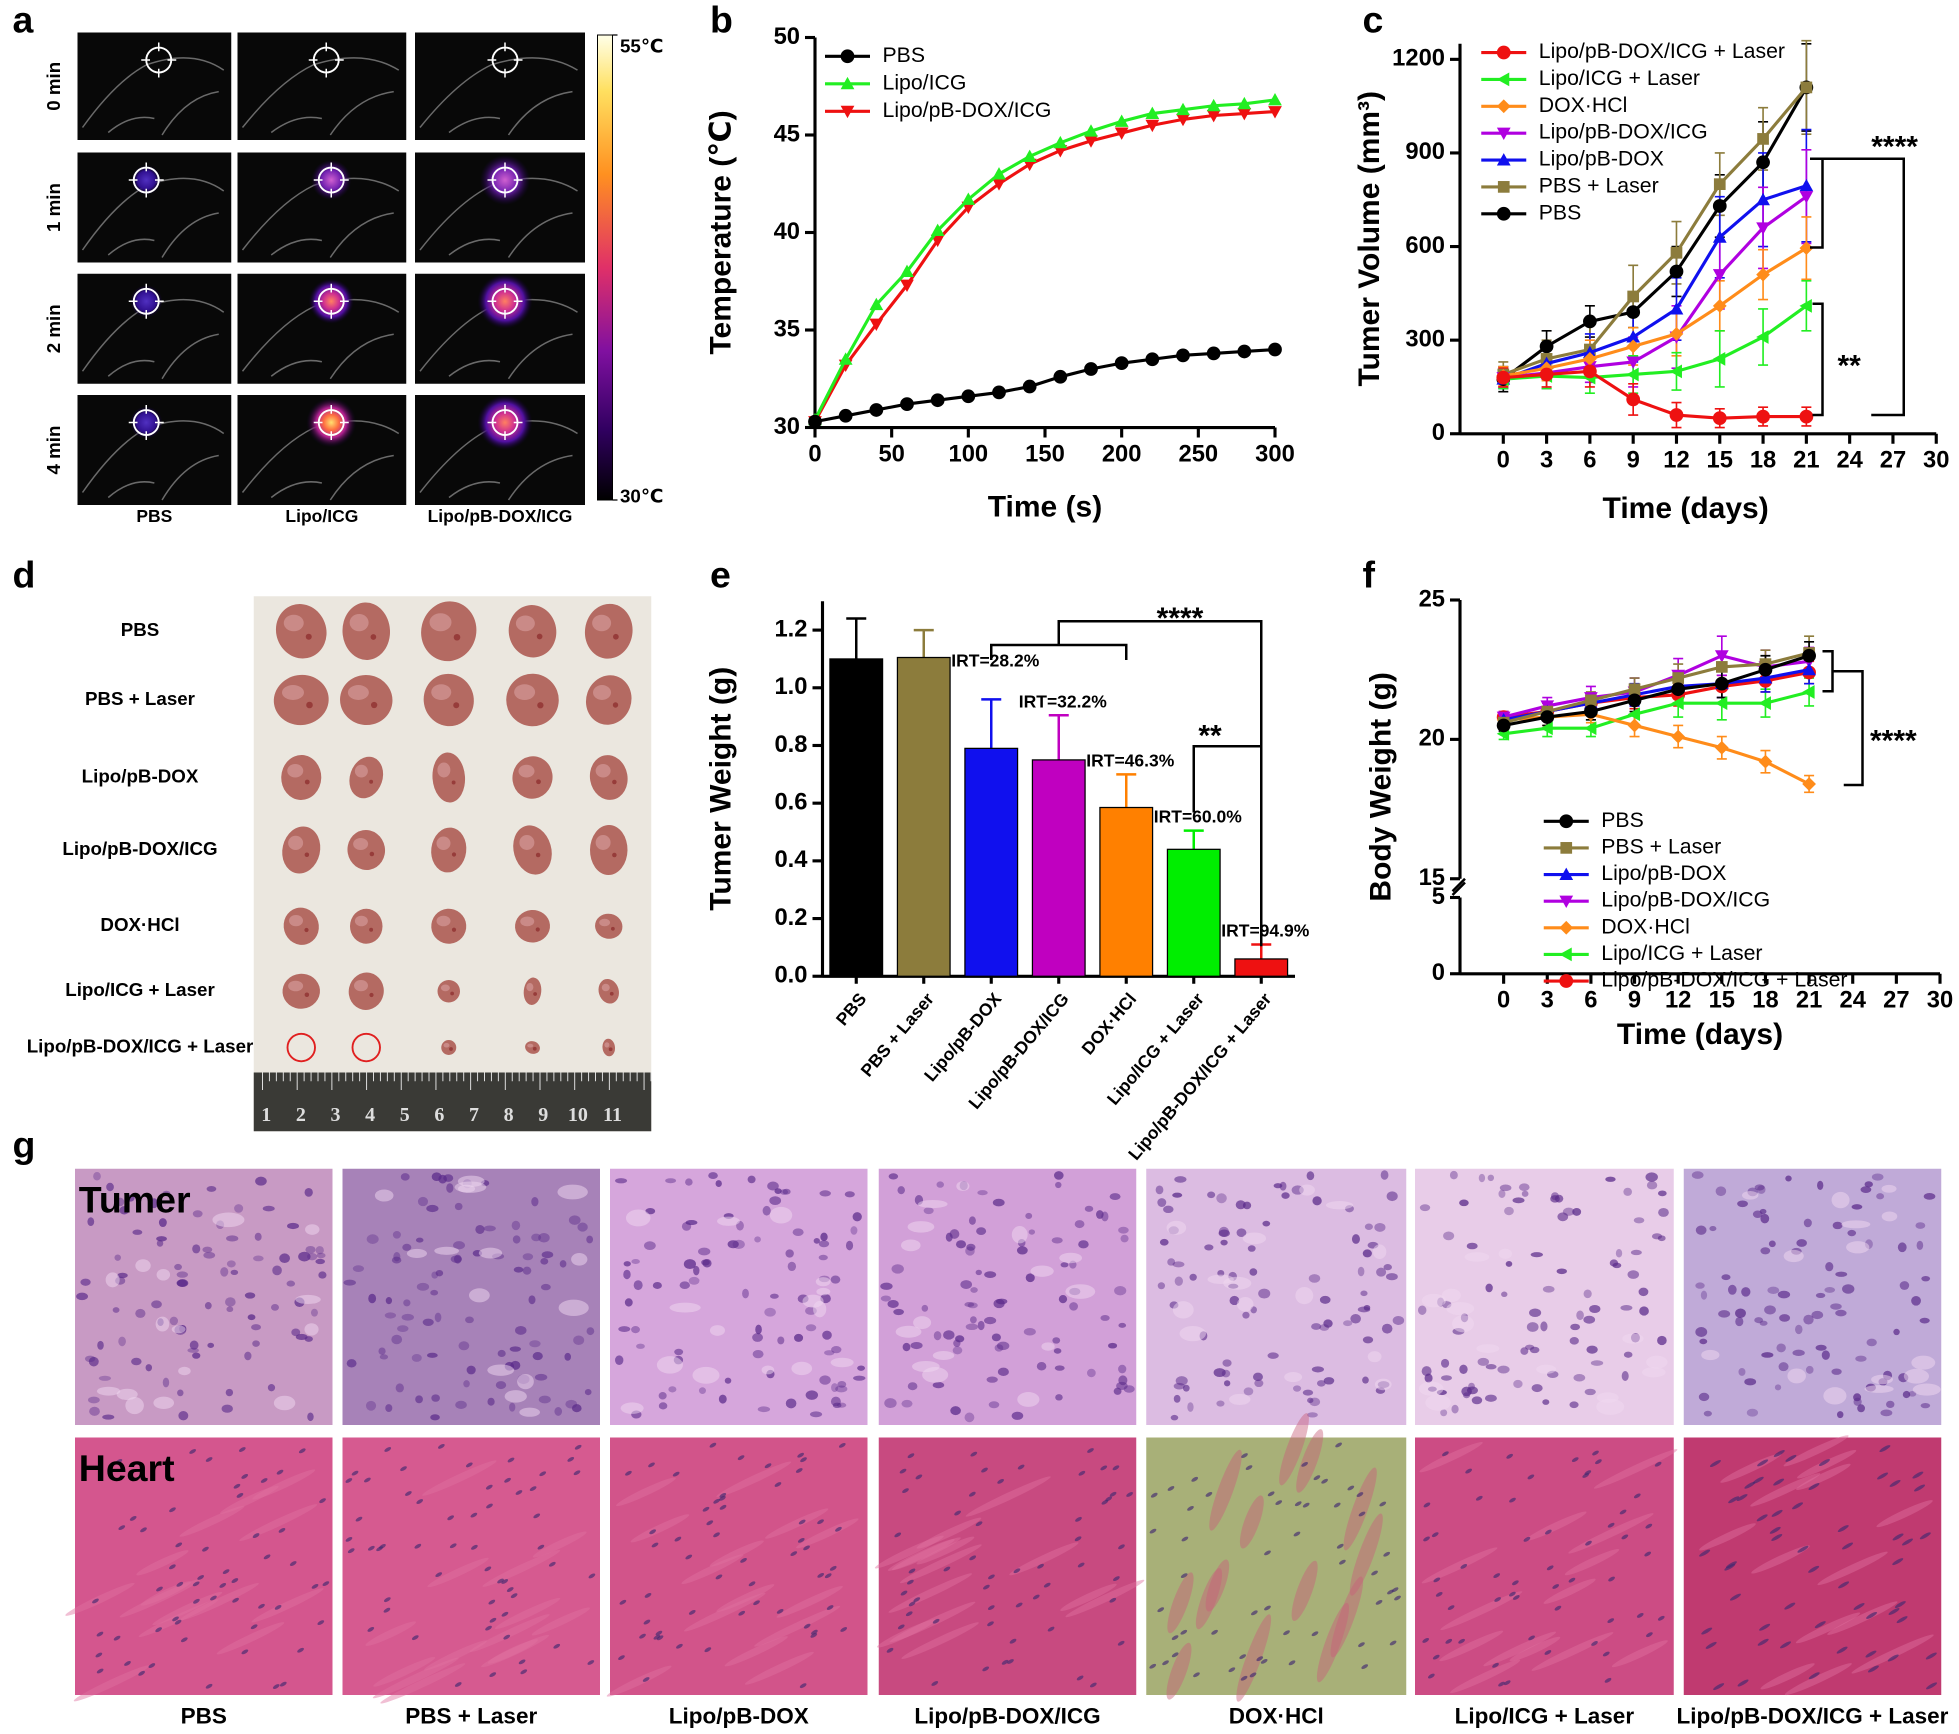  What do you see at coordinates (1566, 981) in the screenshot?
I see `legend-marker` at bounding box center [1566, 981].